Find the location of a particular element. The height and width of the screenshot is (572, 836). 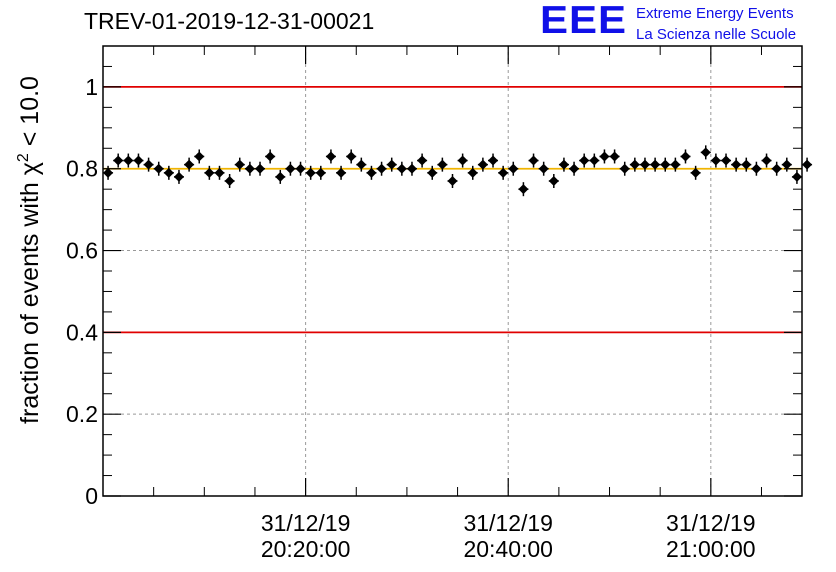

x-tick-label-time: 20:20:00 is located at coordinates (306, 549).